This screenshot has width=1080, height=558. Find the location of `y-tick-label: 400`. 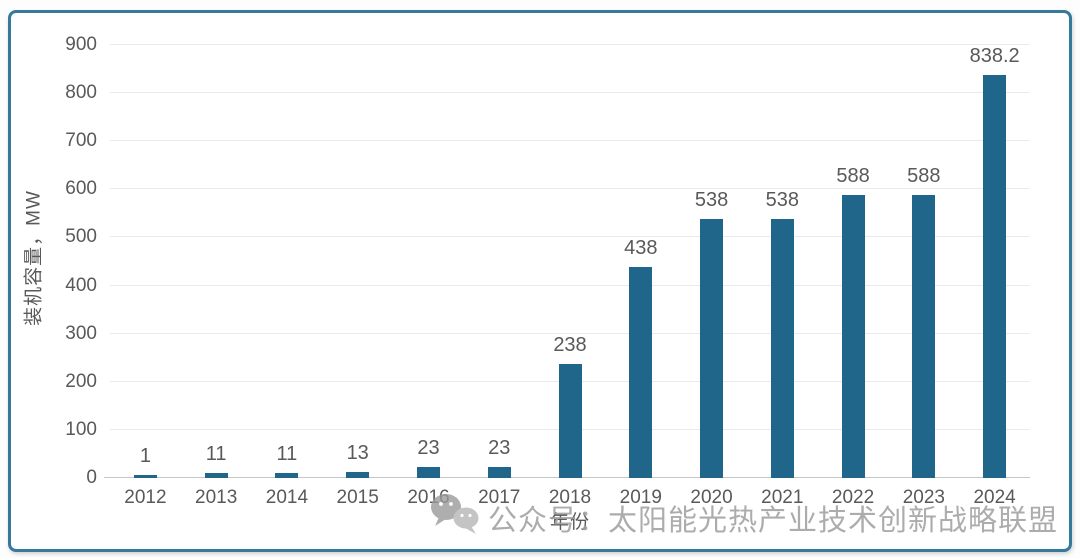

y-tick-label: 400 is located at coordinates (81, 285).